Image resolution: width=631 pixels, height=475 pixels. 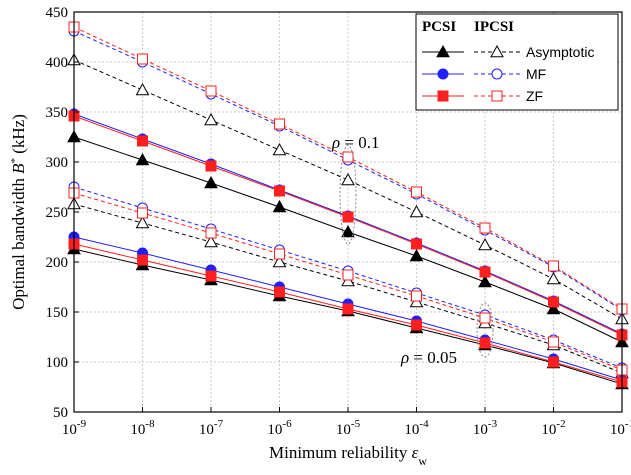 I want to click on x-tick-label: 10⁻³, so click(x=485, y=428).